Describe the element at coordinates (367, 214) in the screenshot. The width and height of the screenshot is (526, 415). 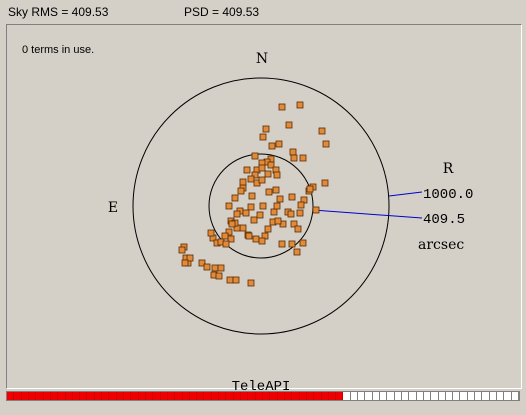
I see `inner-leader-line` at that location.